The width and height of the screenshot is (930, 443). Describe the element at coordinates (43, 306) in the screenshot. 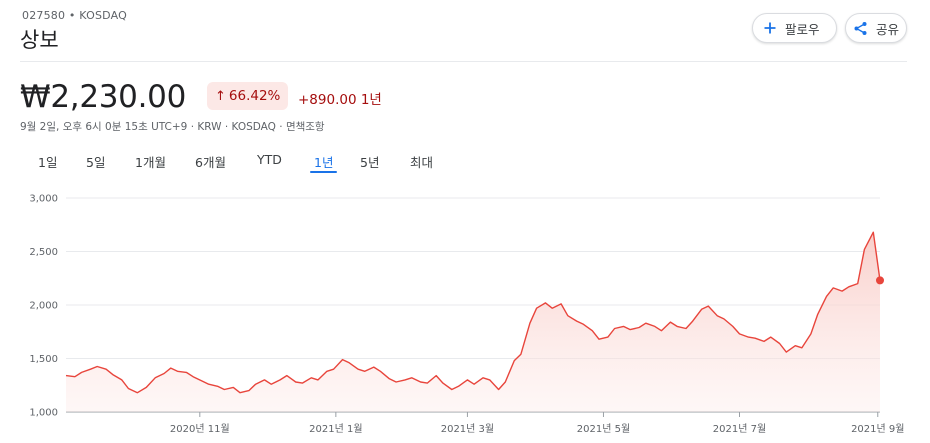

I see `y-tick-label: 2,000` at that location.